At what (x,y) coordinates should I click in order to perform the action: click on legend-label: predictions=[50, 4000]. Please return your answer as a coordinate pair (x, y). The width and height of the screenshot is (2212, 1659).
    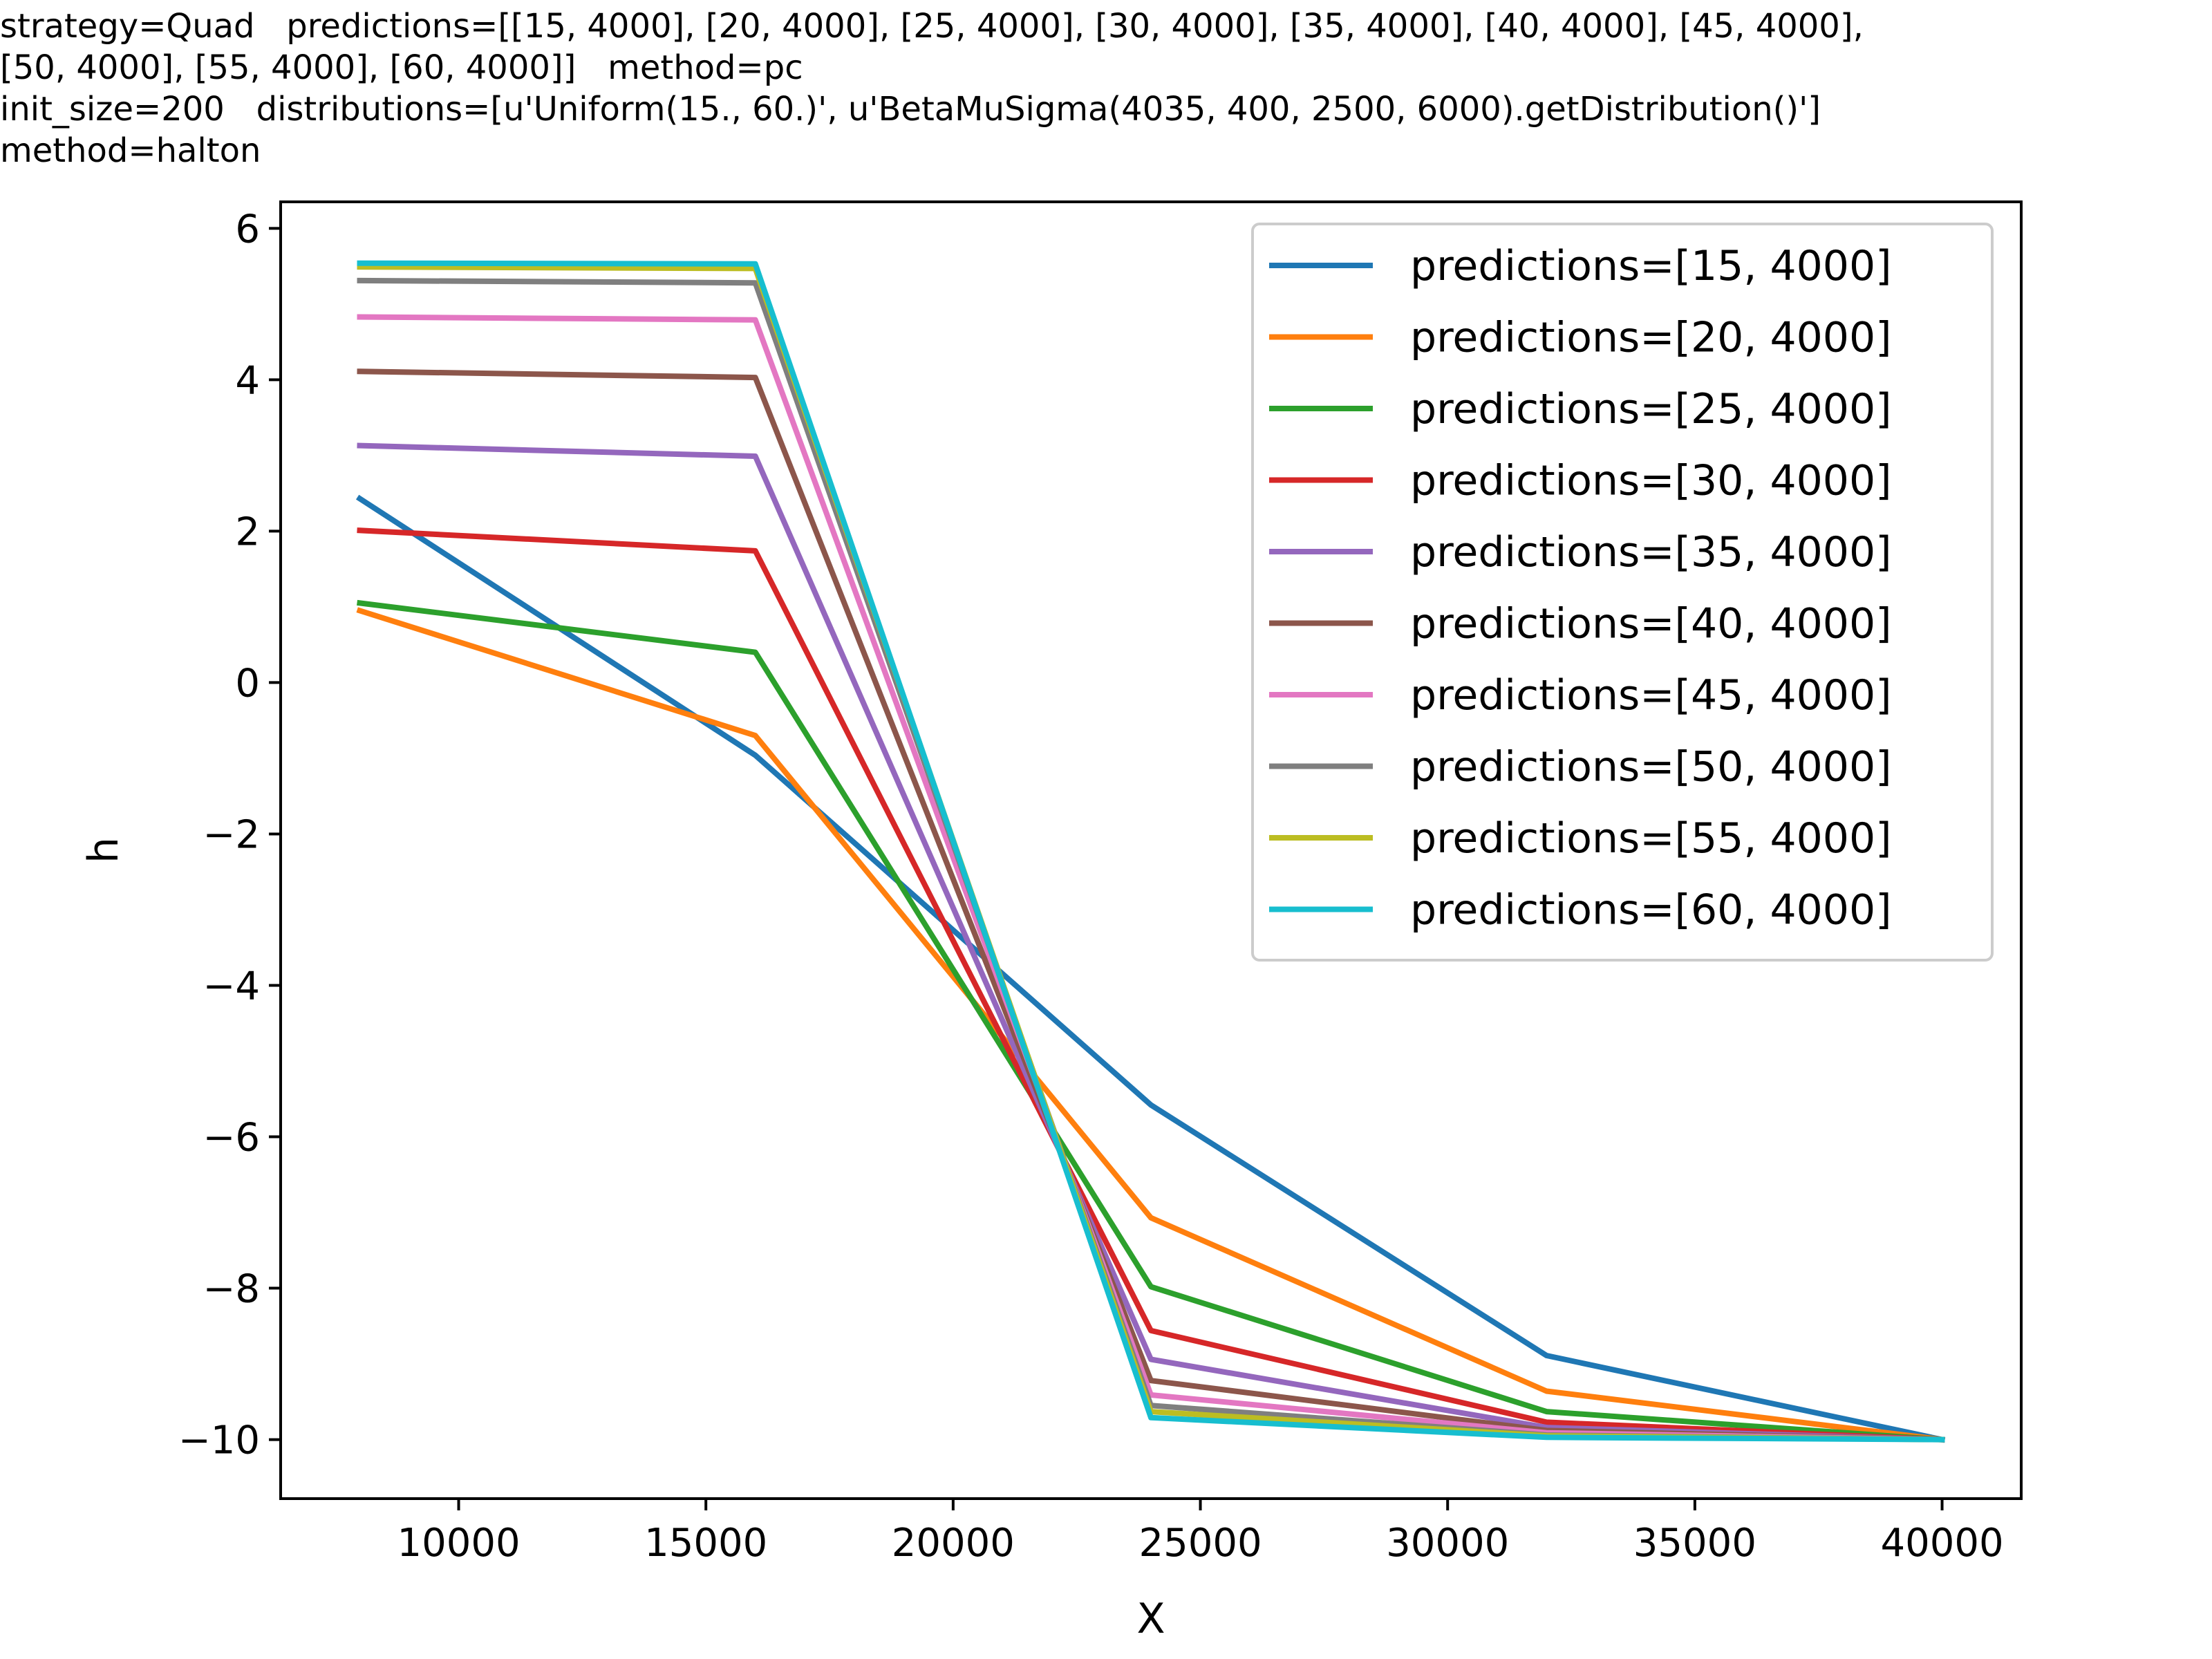
    Looking at the image, I should click on (1651, 767).